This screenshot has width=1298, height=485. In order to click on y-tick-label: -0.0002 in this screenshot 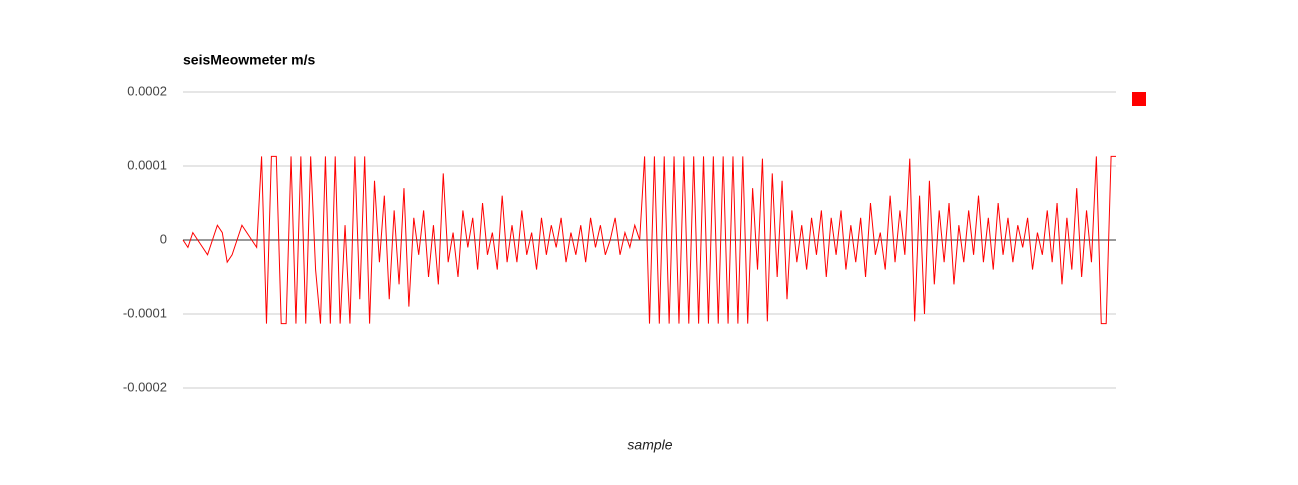, I will do `click(145, 386)`.